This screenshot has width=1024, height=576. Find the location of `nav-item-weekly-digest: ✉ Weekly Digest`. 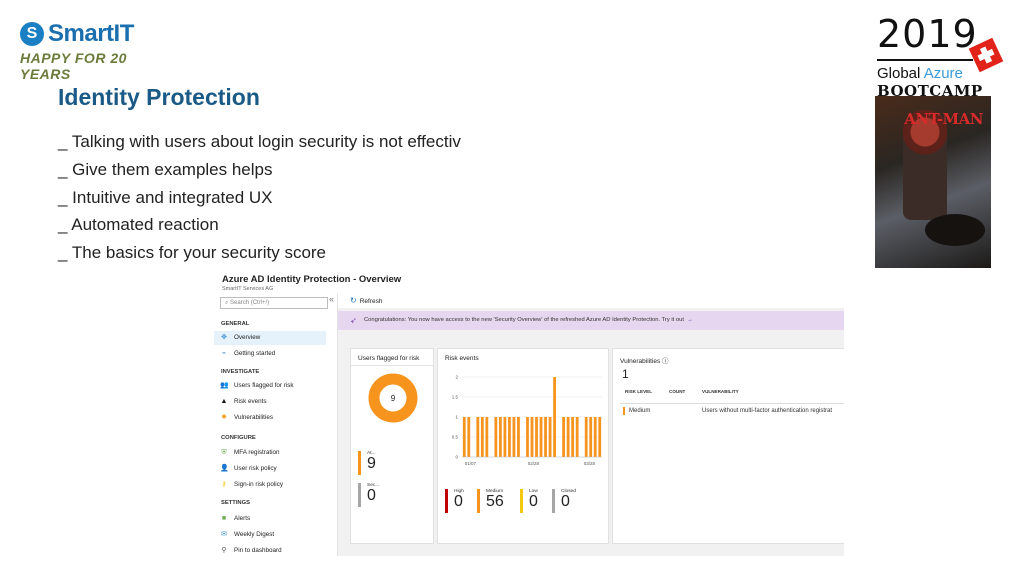

nav-item-weekly-digest: ✉ Weekly Digest is located at coordinates (270, 535).